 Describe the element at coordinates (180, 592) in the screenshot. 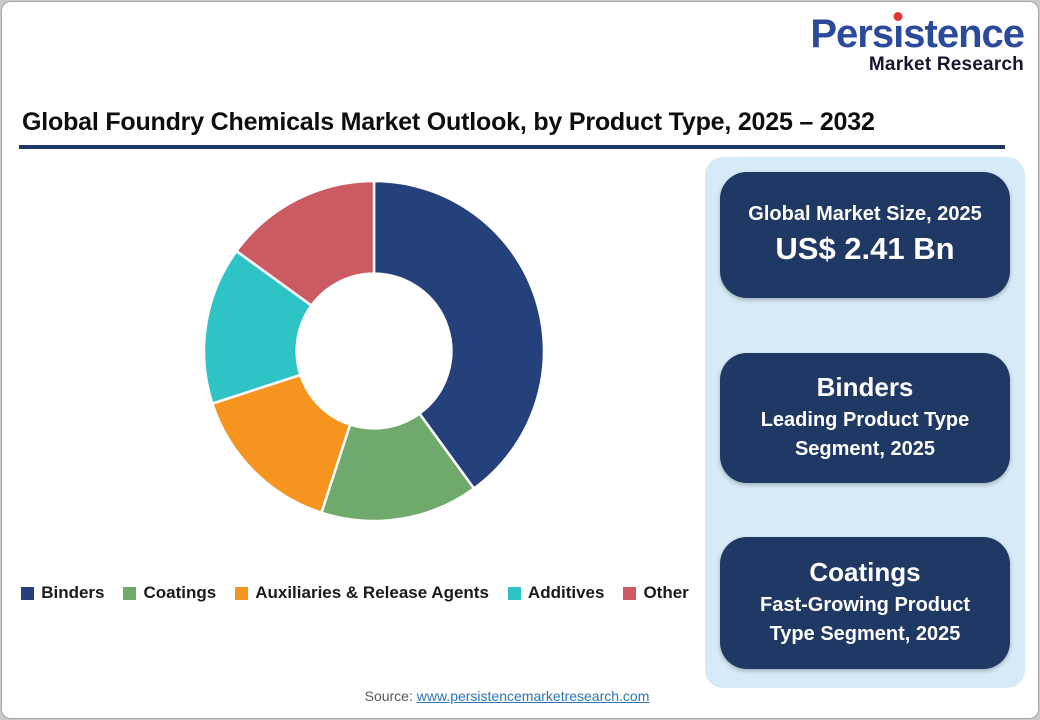

I see `legend-label: Coatings` at that location.